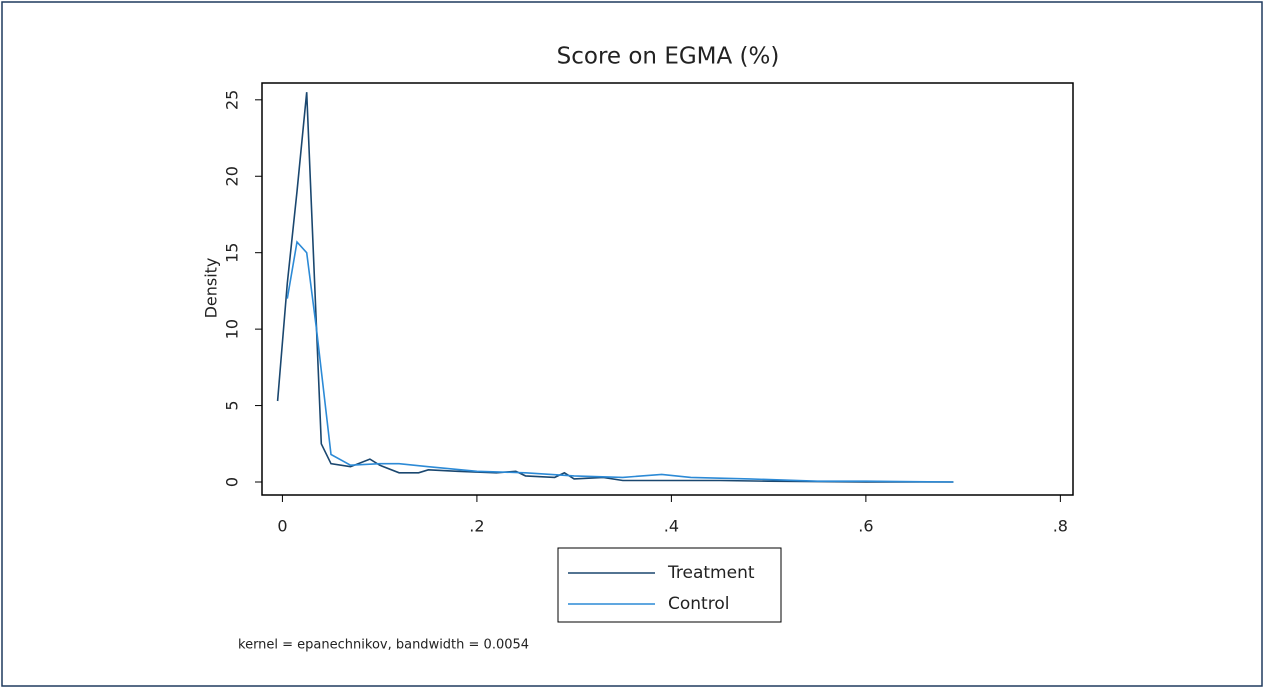  I want to click on legend-label: Control, so click(698, 604).